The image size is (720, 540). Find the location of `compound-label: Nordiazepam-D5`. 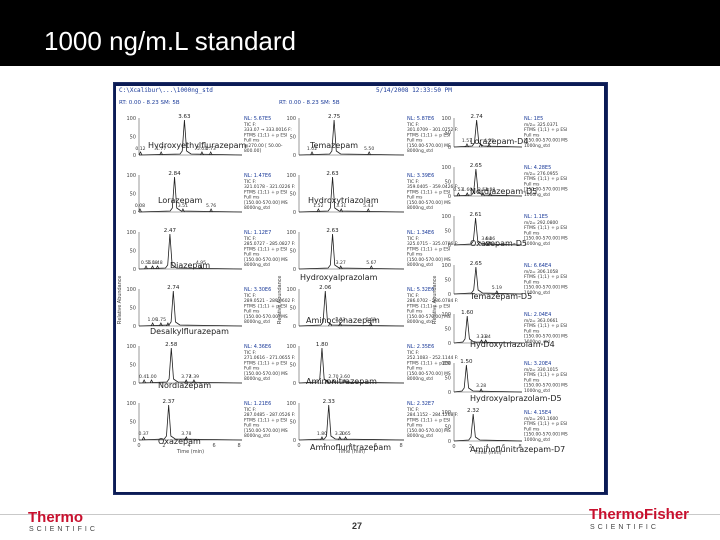

compound-label: Nordiazepam-D5 is located at coordinates (504, 191).